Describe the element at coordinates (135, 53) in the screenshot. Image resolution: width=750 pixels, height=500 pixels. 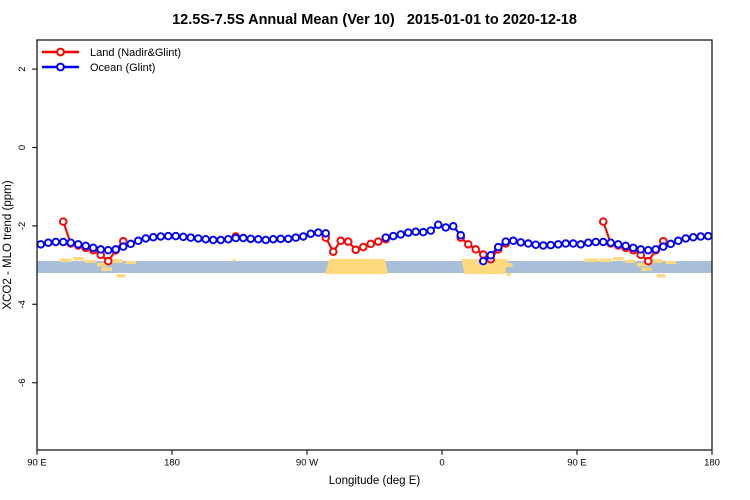
I see `legend-label-land: Land (Nadir&Glint)` at that location.